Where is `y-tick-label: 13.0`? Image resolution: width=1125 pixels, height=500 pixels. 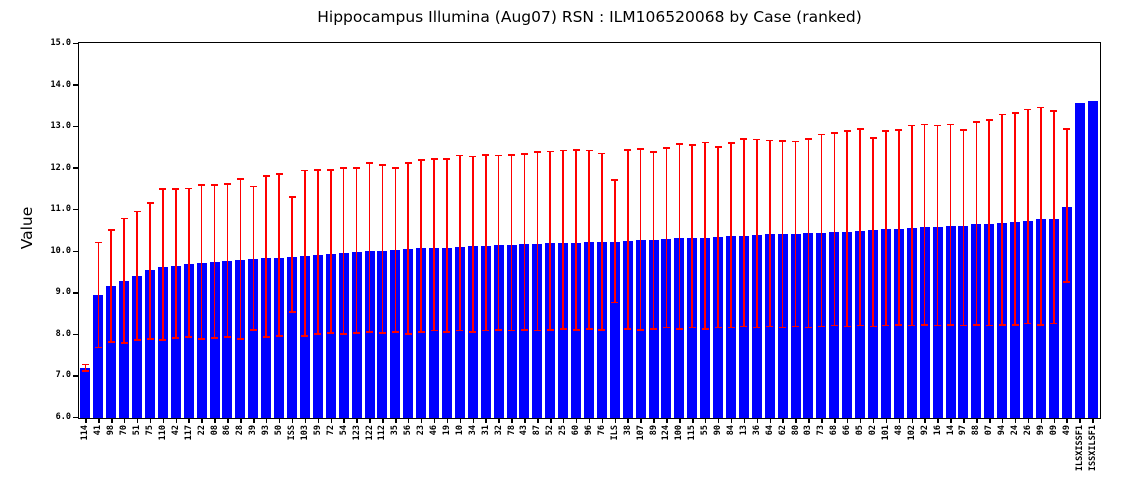
y-tick-label: 13.0 is located at coordinates (60, 126).